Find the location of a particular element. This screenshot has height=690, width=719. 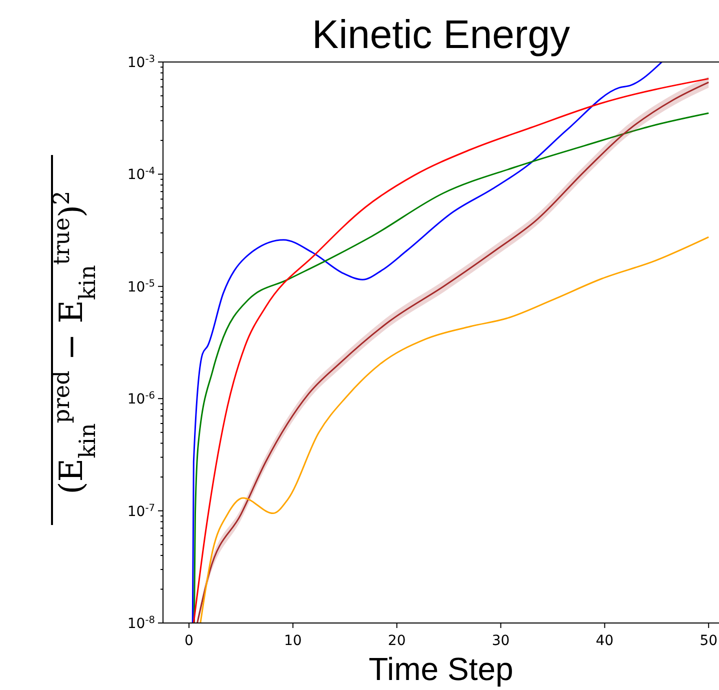

x-axis-title: Time Step is located at coordinates (441, 669).